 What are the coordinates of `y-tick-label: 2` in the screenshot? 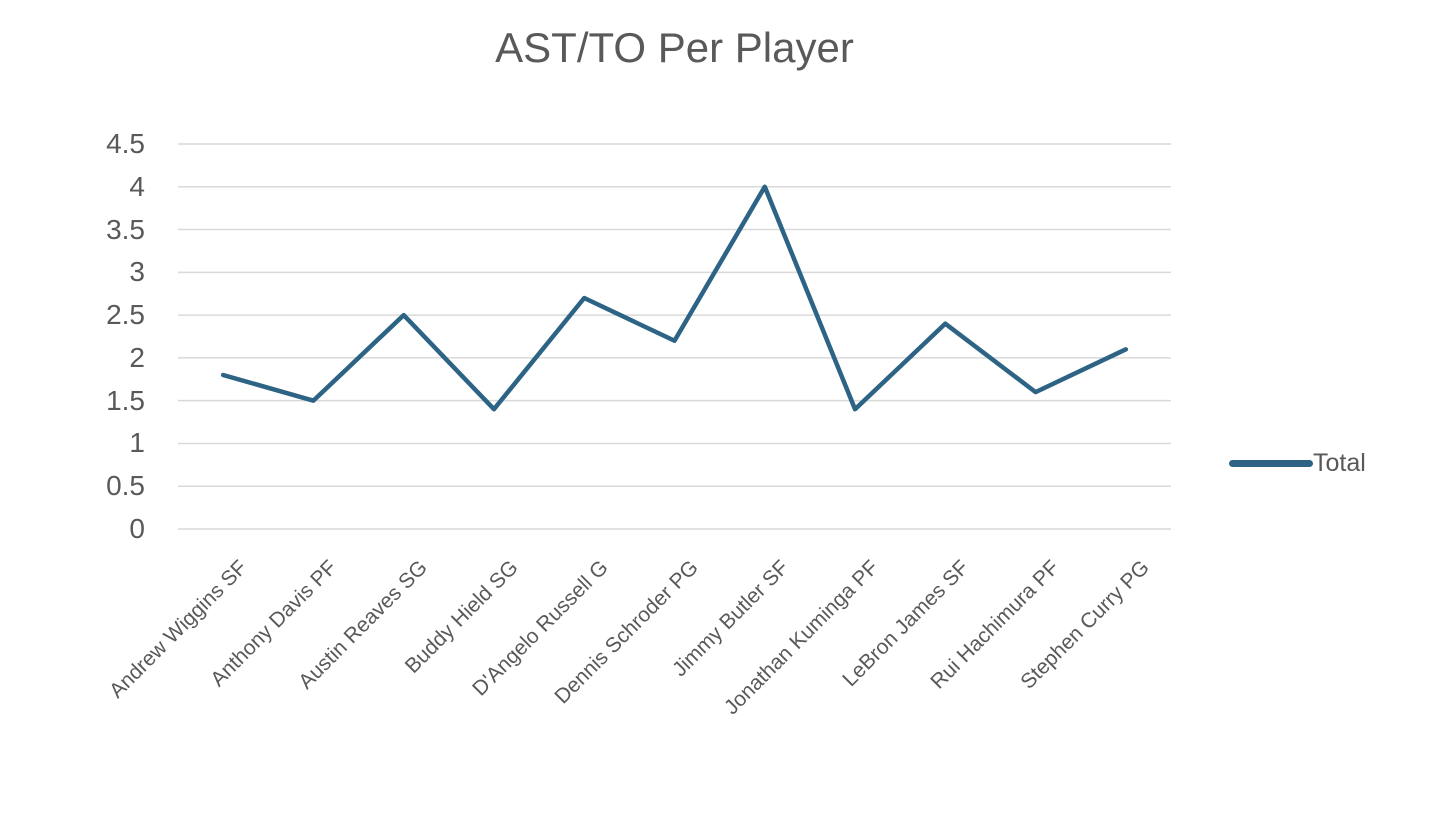 It's located at (137, 357).